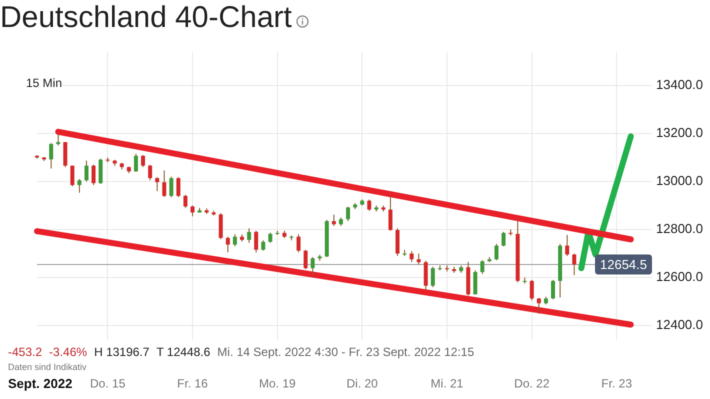 Image resolution: width=710 pixels, height=399 pixels. I want to click on y-tick-label: 13000.0, so click(679, 180).